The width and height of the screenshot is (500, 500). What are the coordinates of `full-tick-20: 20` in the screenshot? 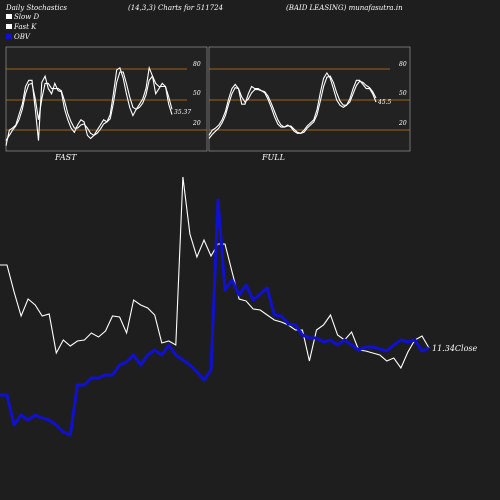 It's located at (402, 123).